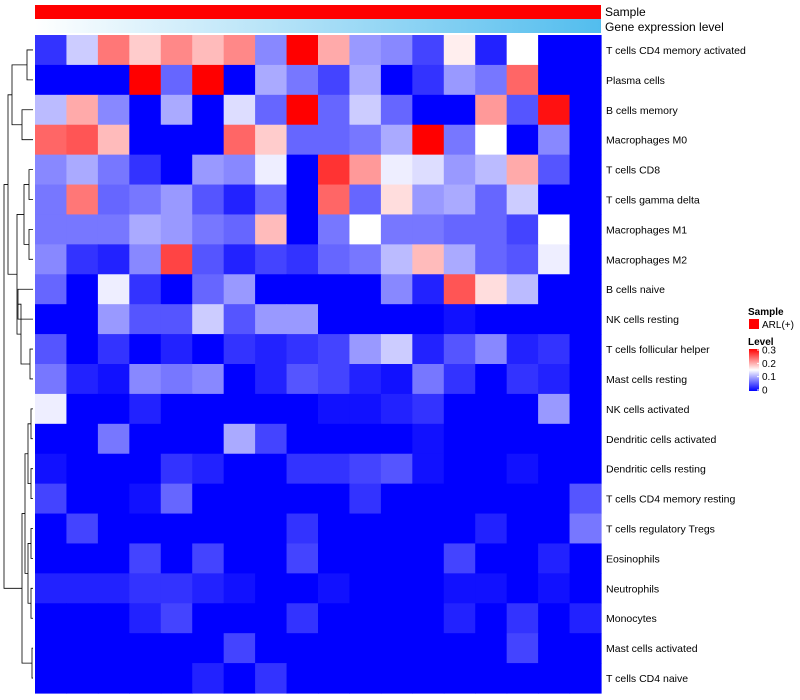 This screenshot has height=700, width=800. I want to click on row-label: Mast cells activated, so click(652, 649).